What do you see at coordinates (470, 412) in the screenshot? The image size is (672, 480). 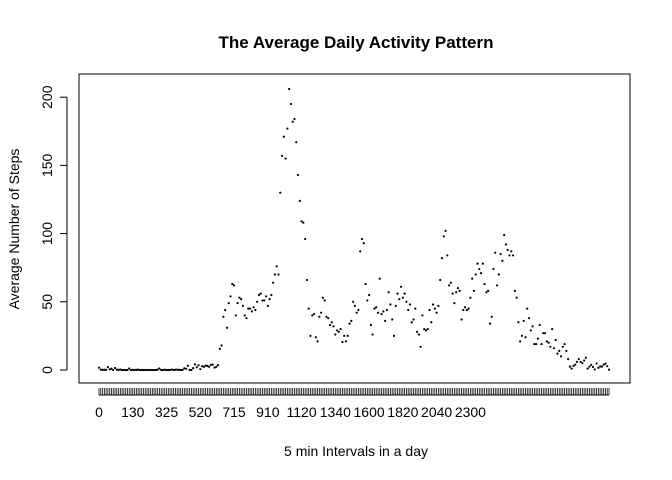 I see `x-tick-label: 2300` at bounding box center [470, 412].